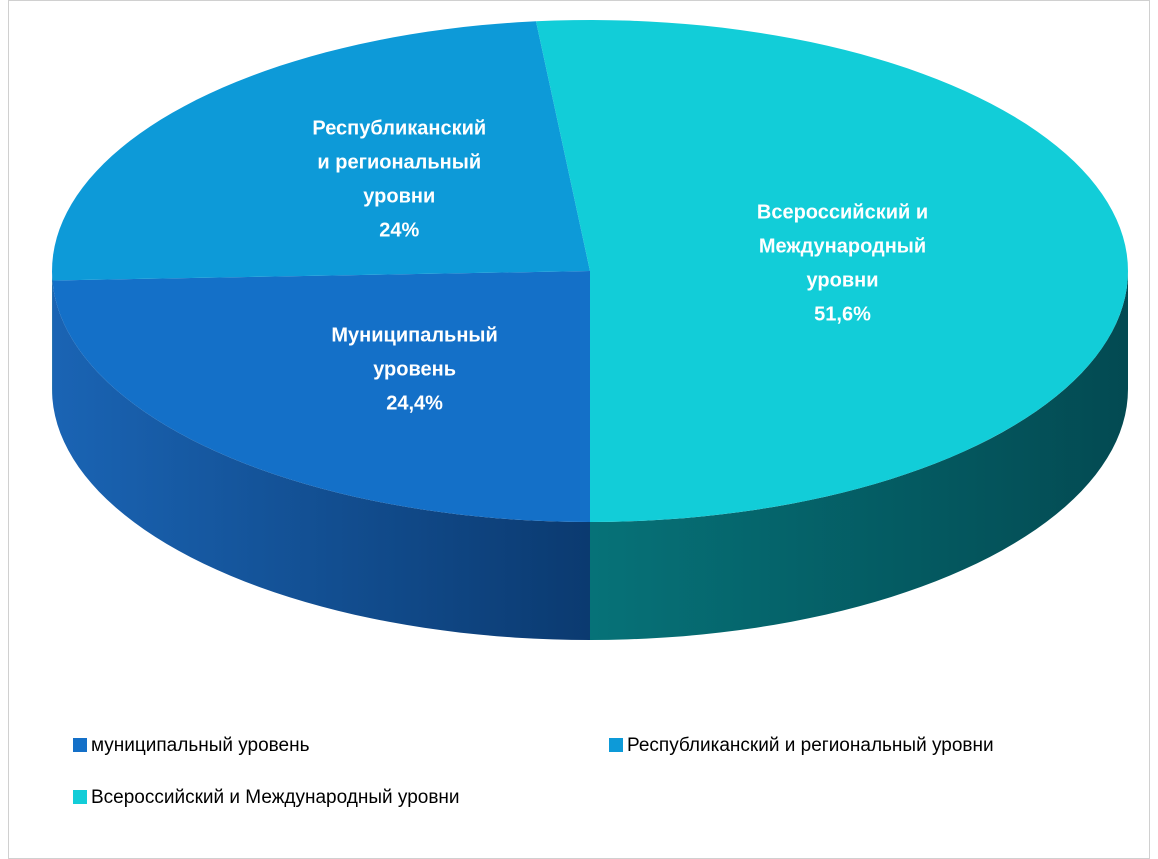 The height and width of the screenshot is (859, 1158). I want to click on slice-label: Муниципальный, so click(414, 336).